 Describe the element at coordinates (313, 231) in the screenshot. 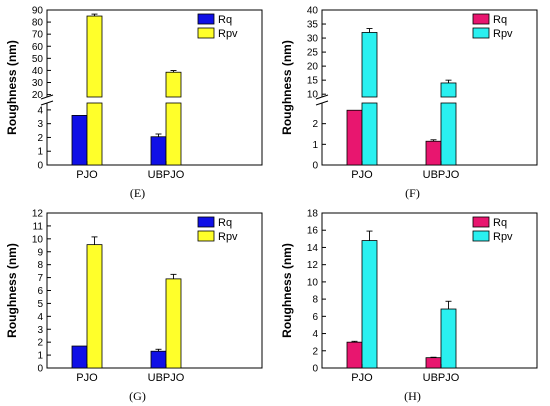

I see `y-tick-label: 16` at that location.